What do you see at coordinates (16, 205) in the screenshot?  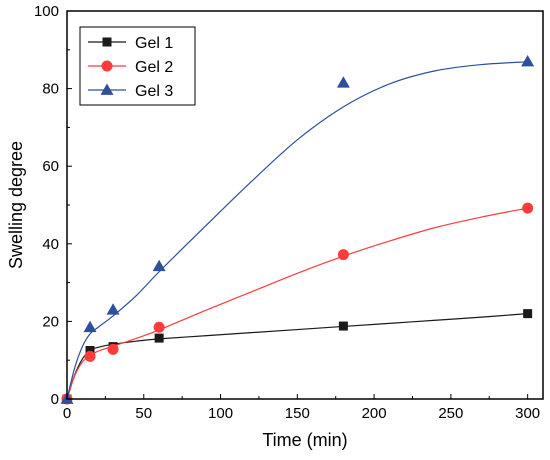 I see `y-axis-title: Swelling degree` at bounding box center [16, 205].